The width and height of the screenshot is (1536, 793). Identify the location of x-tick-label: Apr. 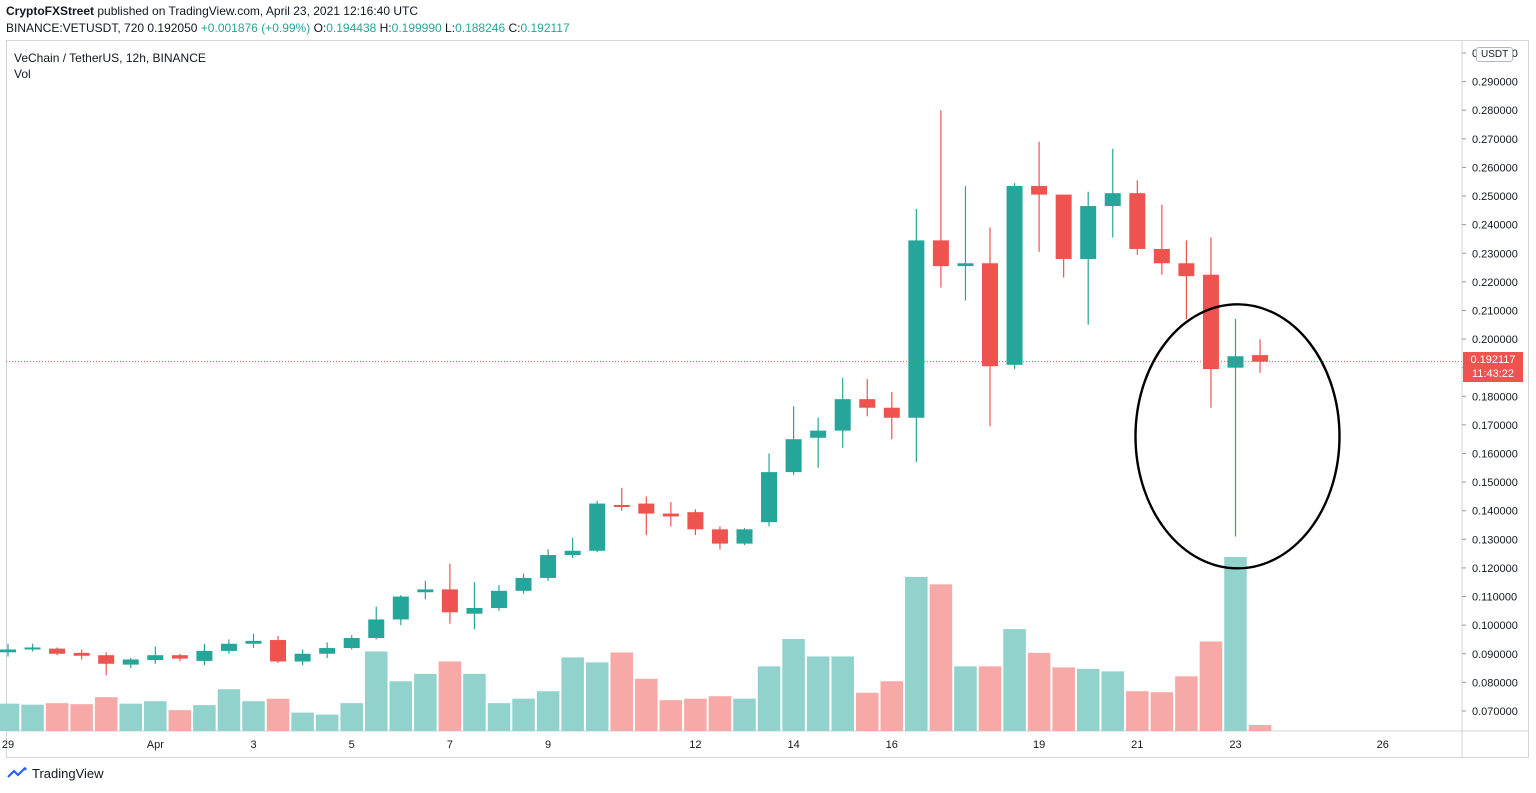
(155, 745).